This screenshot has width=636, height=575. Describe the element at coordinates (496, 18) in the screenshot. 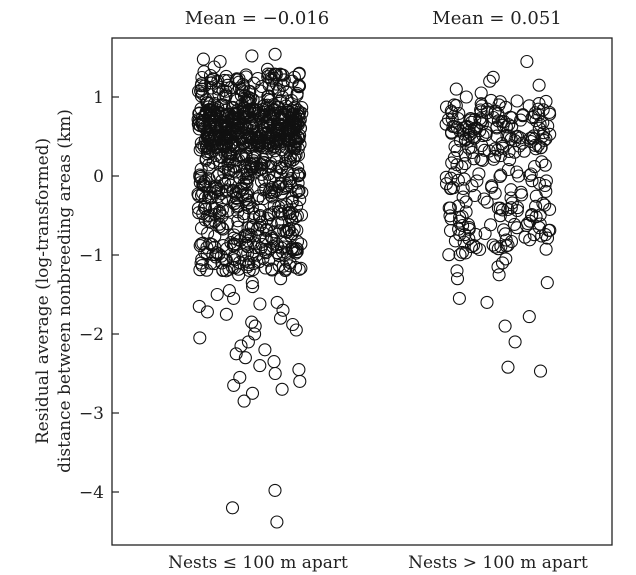

I see `mean-label-group-2: Mean = 0.051` at that location.